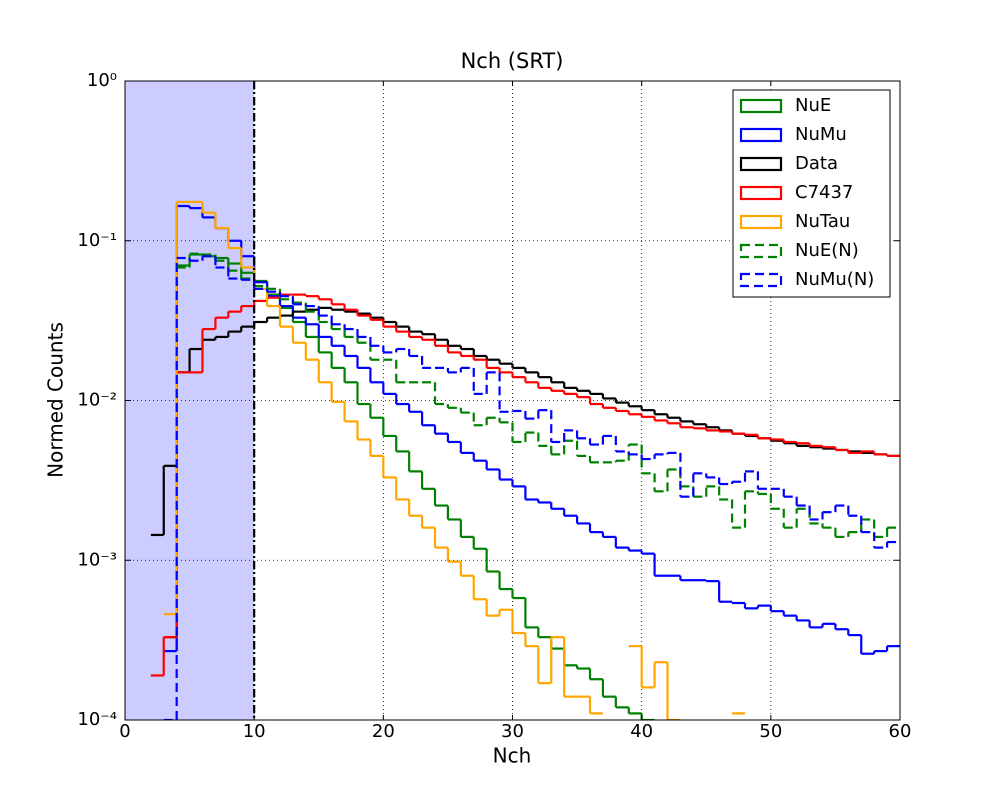 The image size is (1000, 800). Describe the element at coordinates (512, 731) in the screenshot. I see `x-tick-label: 30` at that location.